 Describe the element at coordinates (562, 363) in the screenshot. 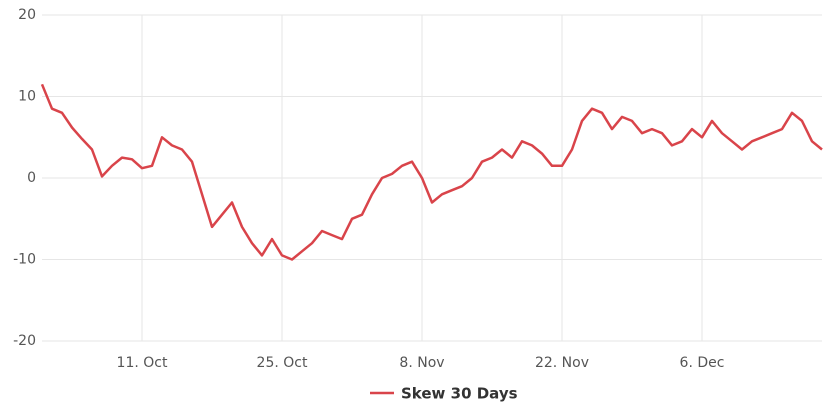

I see `x-tick-label: 22. Nov` at that location.